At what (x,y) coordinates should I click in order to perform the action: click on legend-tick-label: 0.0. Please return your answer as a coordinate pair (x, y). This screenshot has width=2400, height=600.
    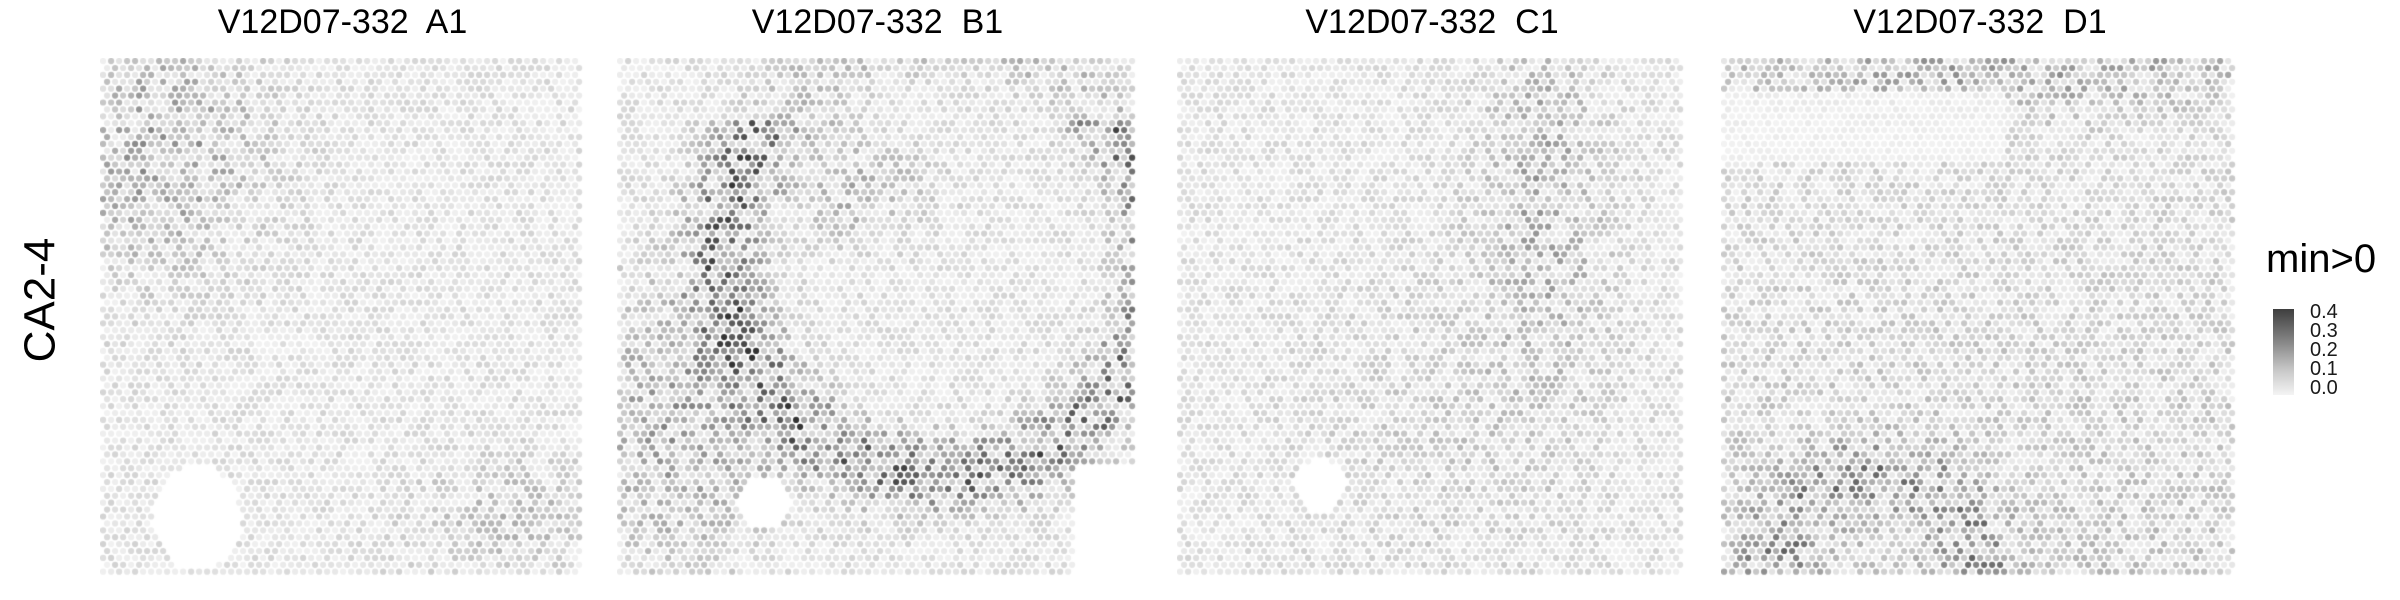
    Looking at the image, I should click on (2324, 388).